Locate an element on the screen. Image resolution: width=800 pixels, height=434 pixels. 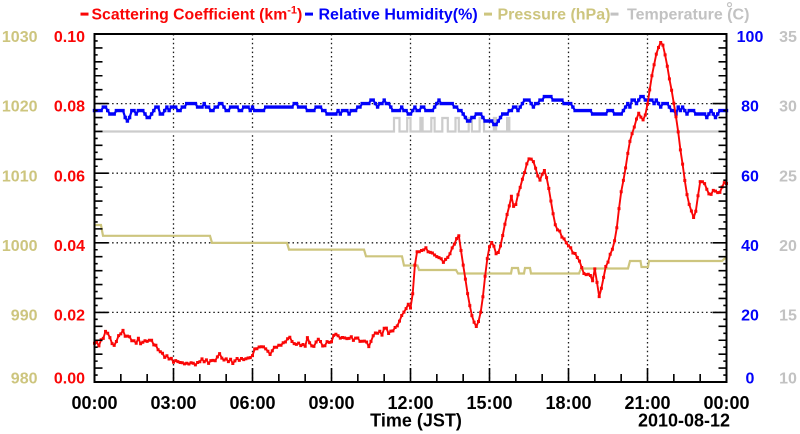
svg-text: Scattering Coefficient (km-1) is located at coordinates (197, 14).